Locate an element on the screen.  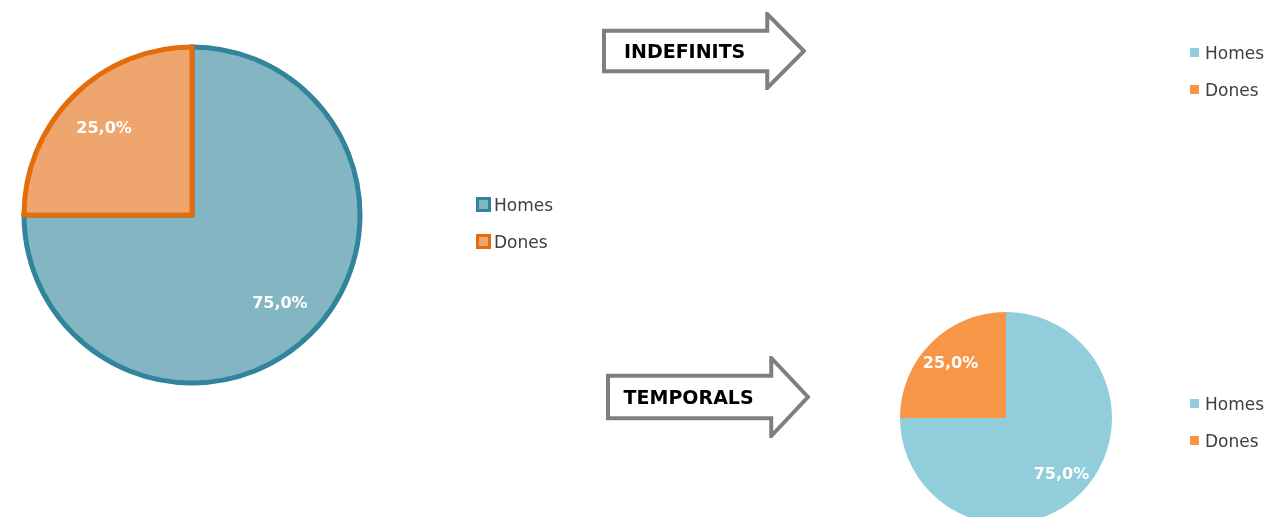
category-label: Homes is located at coordinates (1235, 52).